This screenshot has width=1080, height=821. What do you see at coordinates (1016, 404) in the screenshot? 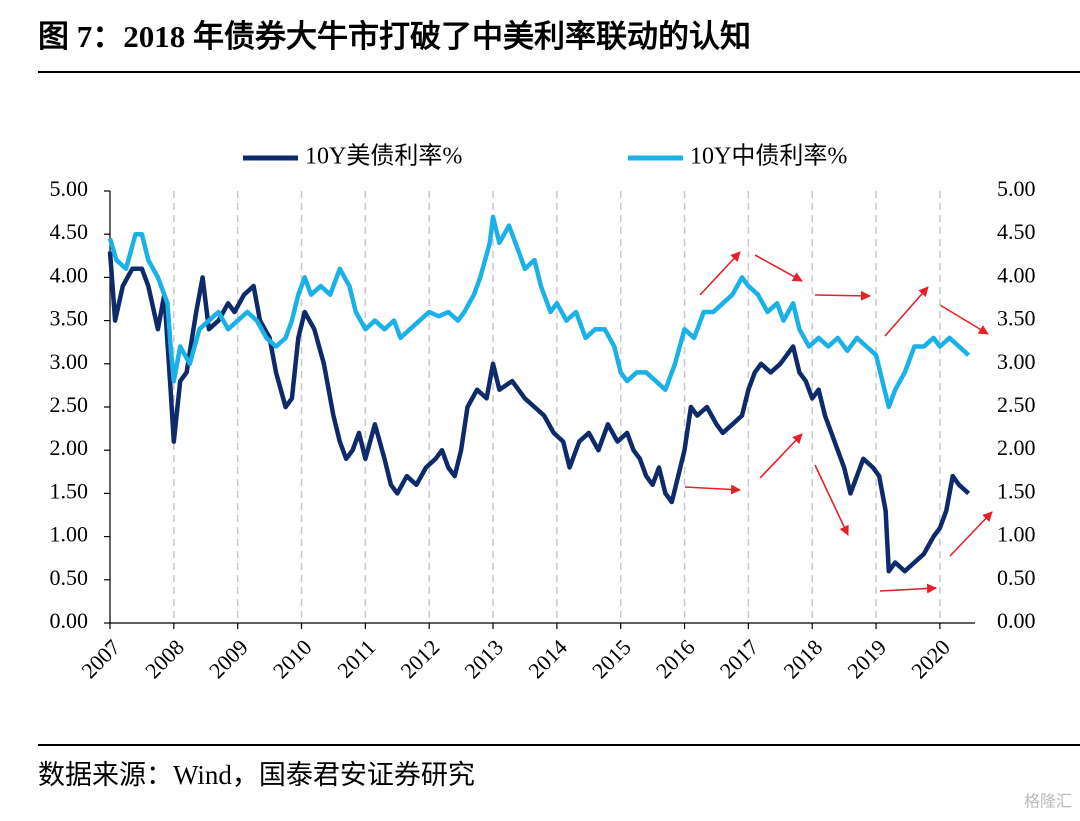
I see `y2-tick-label: 2.50` at bounding box center [1016, 404].